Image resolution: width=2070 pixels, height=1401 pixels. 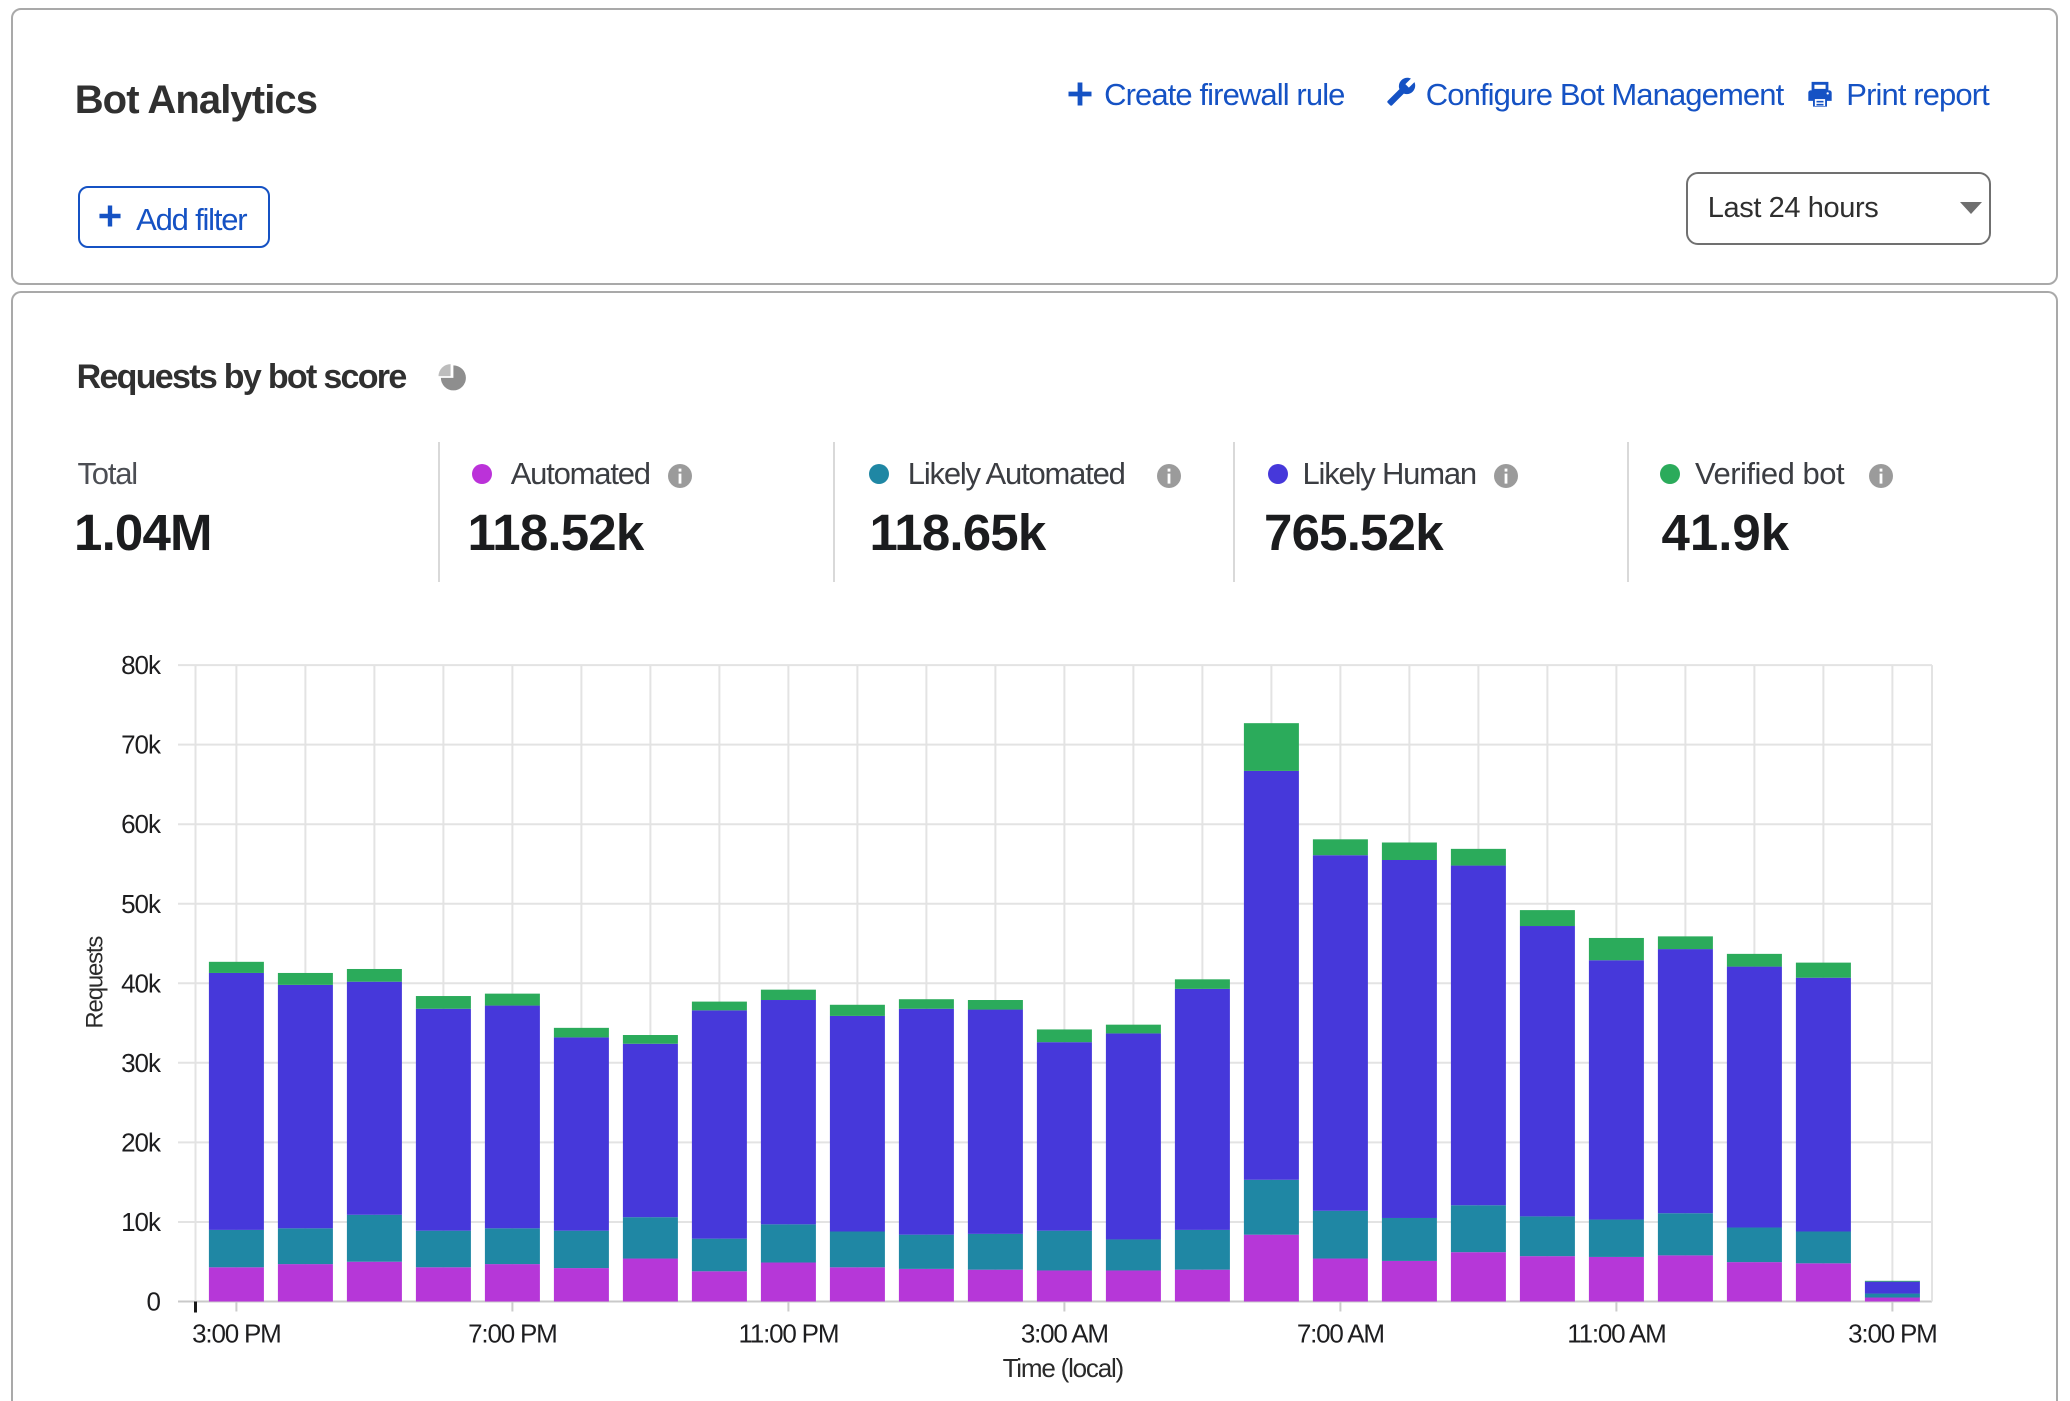 I want to click on svg-text: 80k, so click(x=141, y=665).